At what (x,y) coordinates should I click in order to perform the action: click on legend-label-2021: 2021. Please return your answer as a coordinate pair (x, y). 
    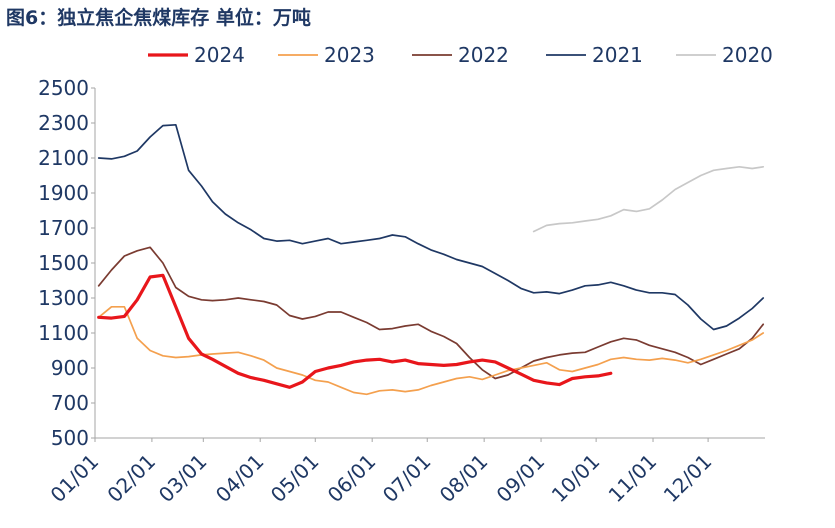
    Looking at the image, I should click on (617, 55).